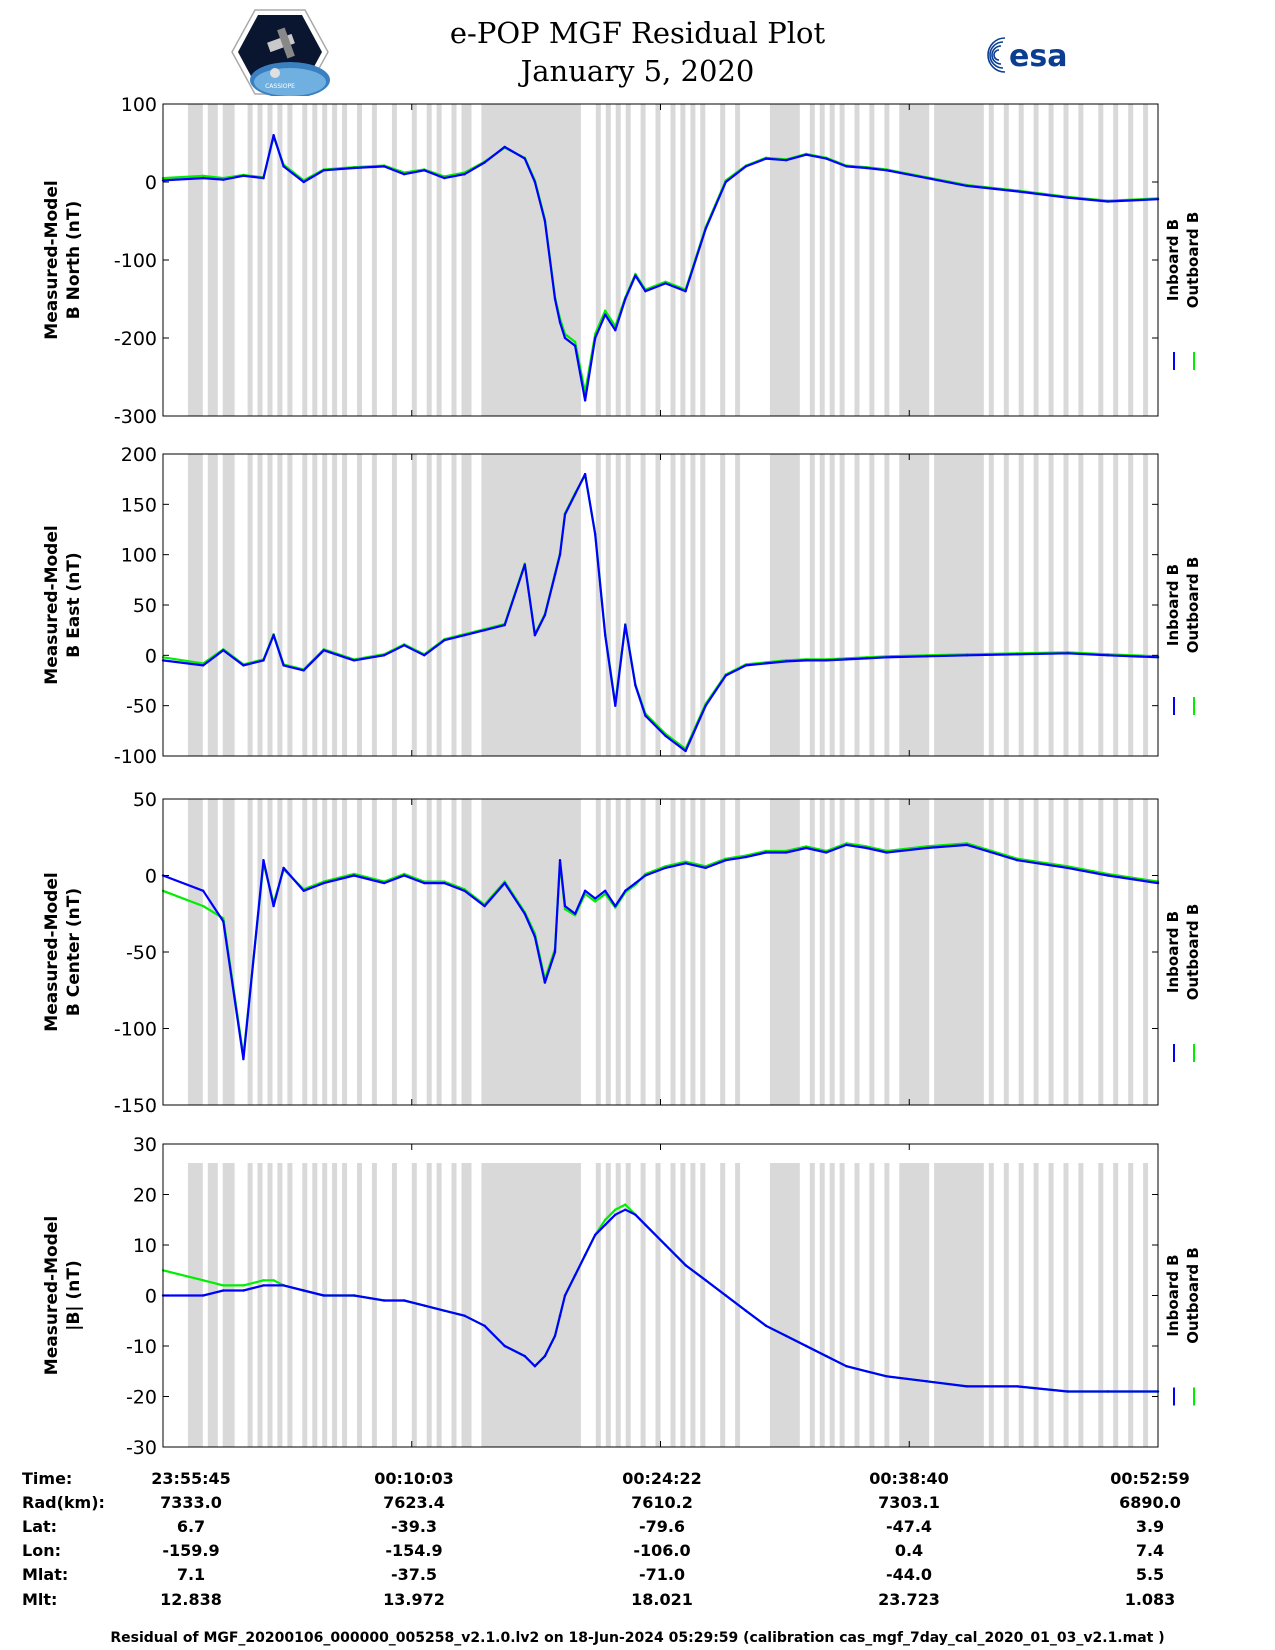  I want to click on legend-labels: Inboard B Outboard B, so click(1183, 605).